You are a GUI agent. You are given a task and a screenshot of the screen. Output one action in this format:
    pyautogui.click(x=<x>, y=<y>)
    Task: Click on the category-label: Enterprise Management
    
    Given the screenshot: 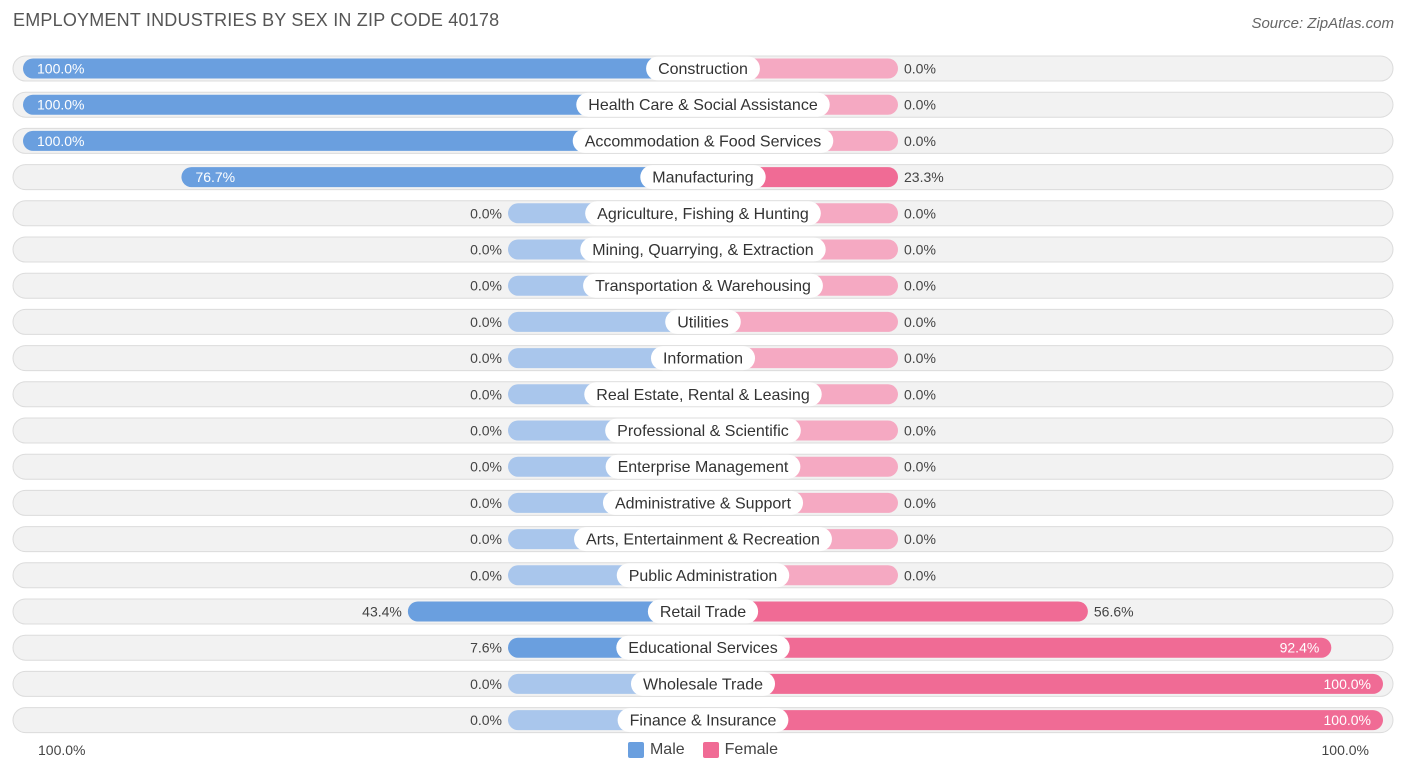 What is the action you would take?
    pyautogui.click(x=703, y=467)
    